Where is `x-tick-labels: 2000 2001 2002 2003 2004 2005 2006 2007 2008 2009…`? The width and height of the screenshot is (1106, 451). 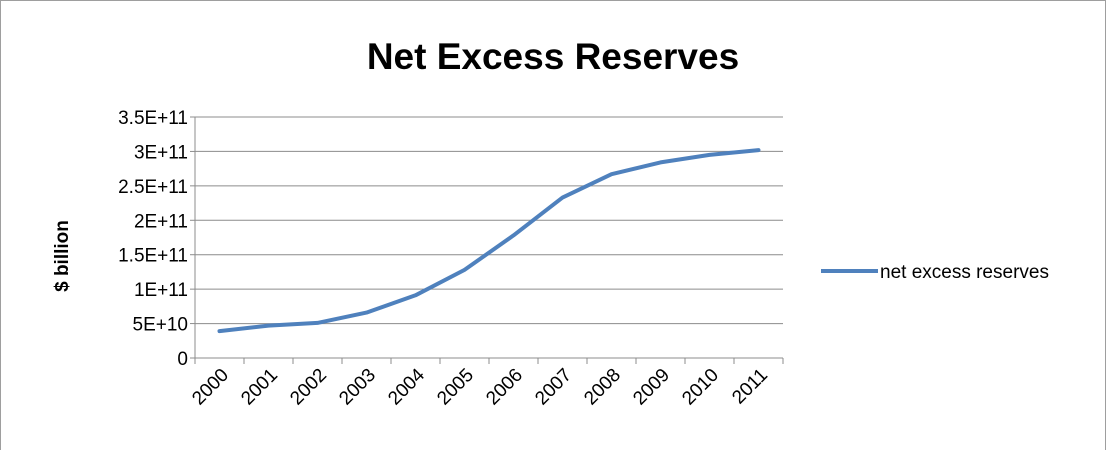 x-tick-labels: 2000 2001 2002 2003 2004 2005 2006 2007 2008 2009… is located at coordinates (480, 386).